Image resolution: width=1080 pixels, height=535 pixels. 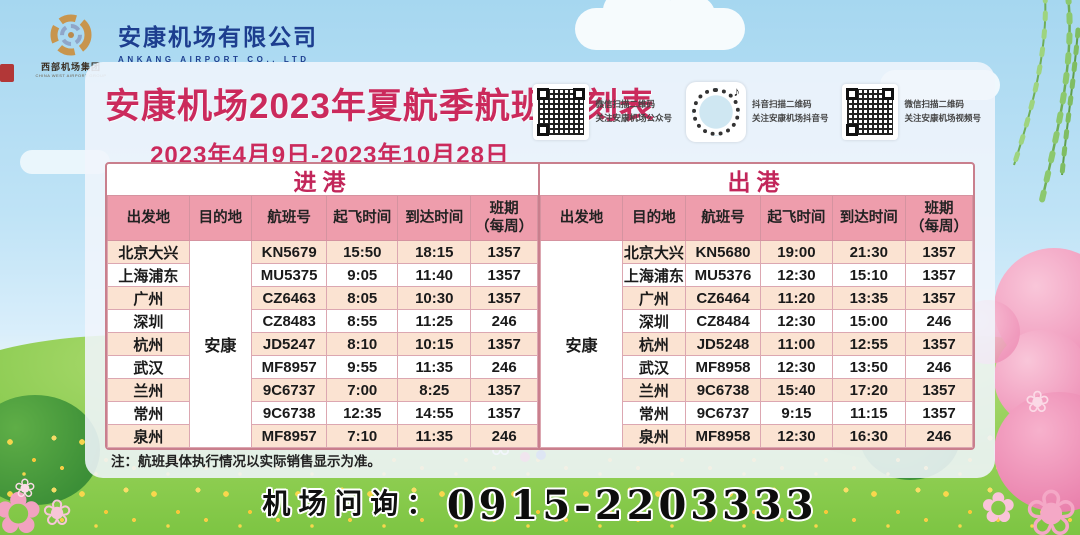 I want to click on flight-cell: 11:40, so click(x=434, y=275).